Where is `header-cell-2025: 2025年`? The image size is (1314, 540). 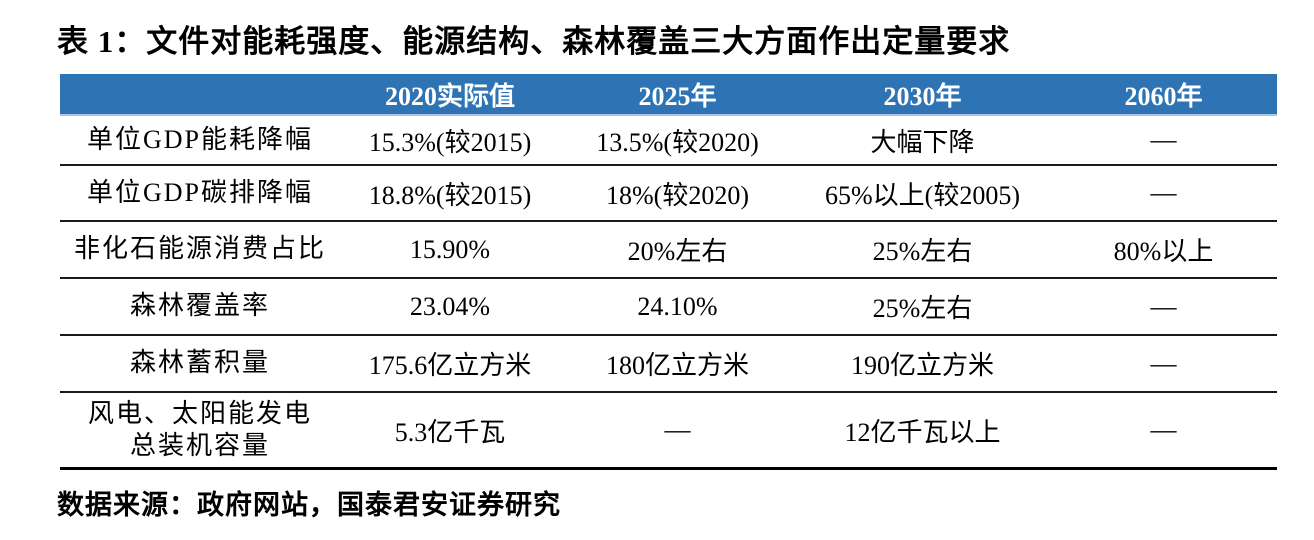
header-cell-2025: 2025年 is located at coordinates (677, 95).